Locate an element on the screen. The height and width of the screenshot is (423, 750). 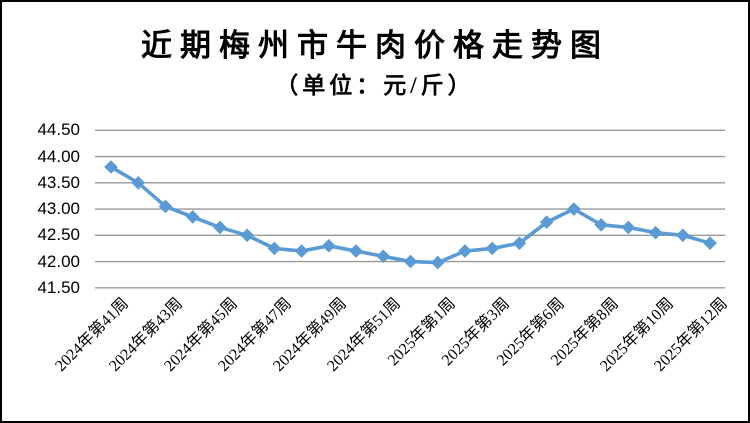
chart-subtitle: （单位：元/斤） is located at coordinates (375, 85).